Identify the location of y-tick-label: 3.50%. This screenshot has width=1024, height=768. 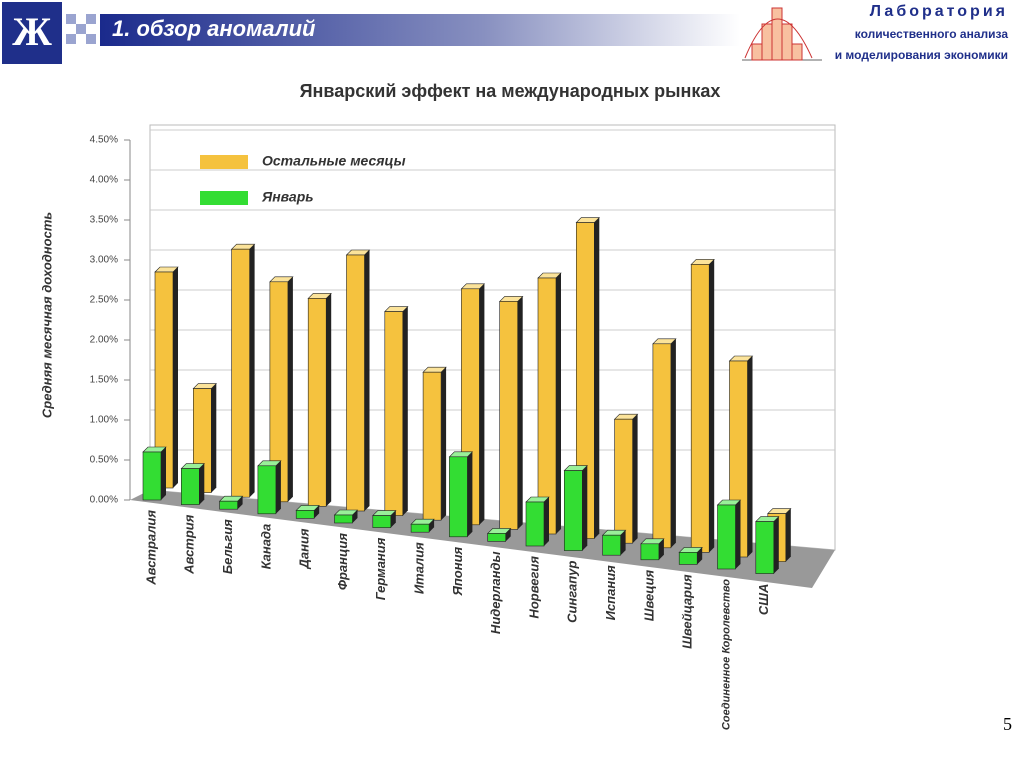
(104, 220).